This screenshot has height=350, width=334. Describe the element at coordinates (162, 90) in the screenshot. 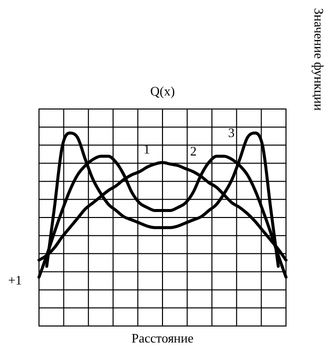

I see `chart-title: Q(x)` at that location.